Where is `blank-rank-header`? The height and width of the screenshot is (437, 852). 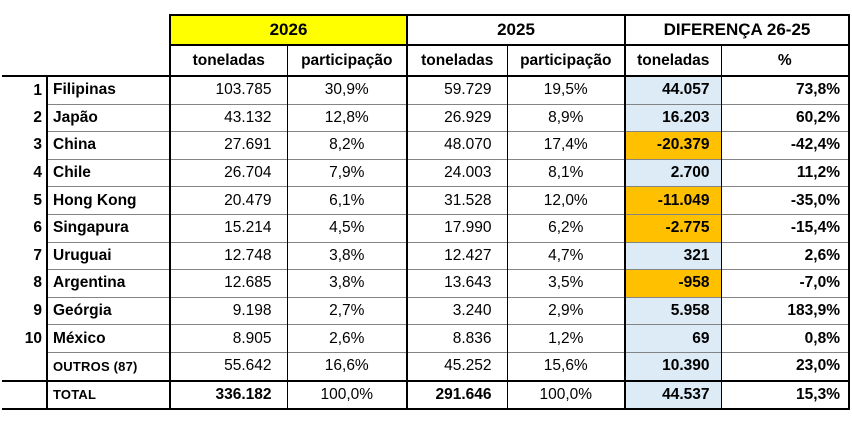 blank-rank-header is located at coordinates (24, 30).